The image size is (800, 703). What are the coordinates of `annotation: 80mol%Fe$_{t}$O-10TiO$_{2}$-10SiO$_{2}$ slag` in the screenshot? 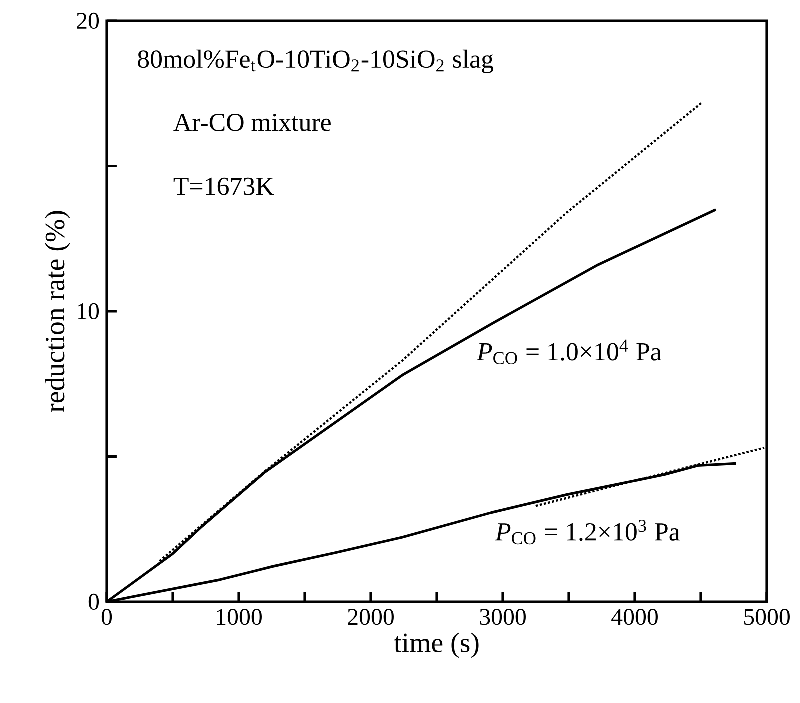 It's located at (316, 62).